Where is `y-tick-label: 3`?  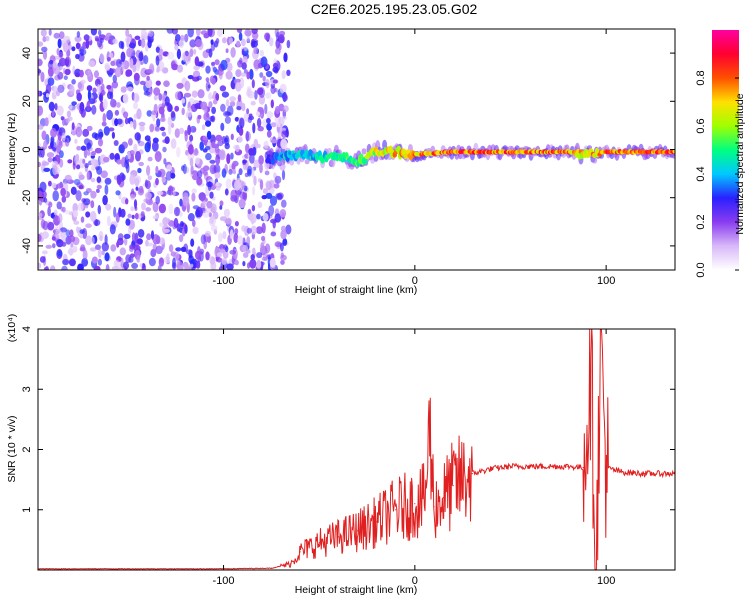 y-tick-label: 3 is located at coordinates (27, 389).